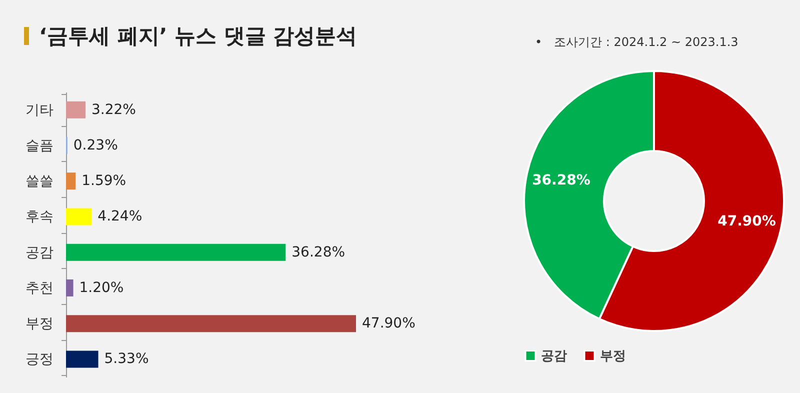 The width and height of the screenshot is (800, 393). What do you see at coordinates (40, 288) in the screenshot?
I see `y-tick-label: 추천` at bounding box center [40, 288].